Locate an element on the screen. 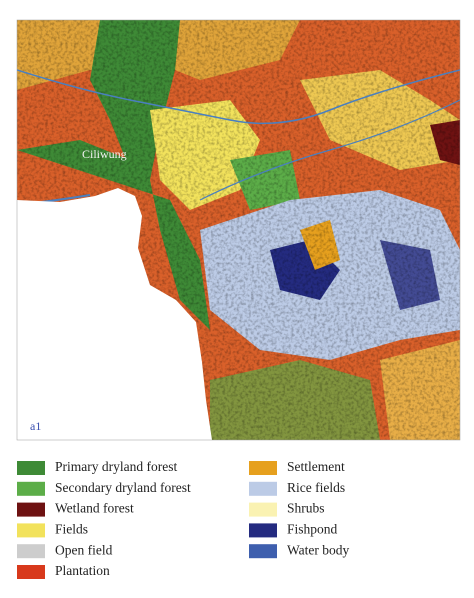 The height and width of the screenshot is (598, 474). legend-label: Rice fields is located at coordinates (316, 487).